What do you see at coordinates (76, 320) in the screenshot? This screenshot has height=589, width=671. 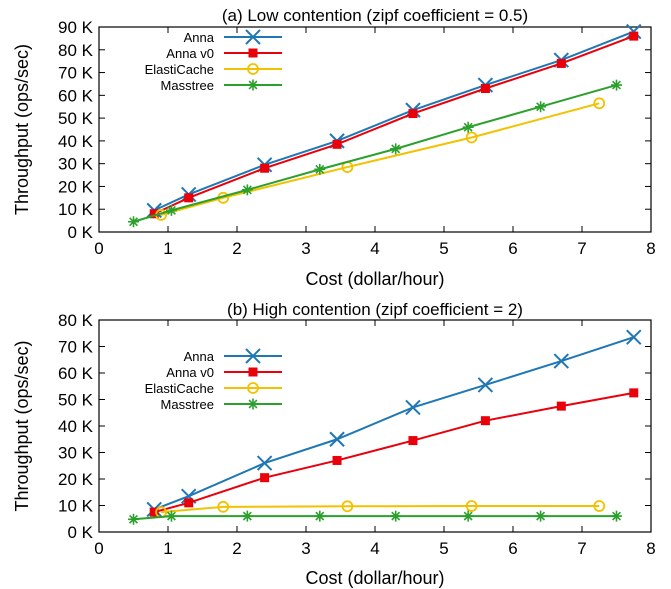 I see `y-tick-label: 80 K` at bounding box center [76, 320].